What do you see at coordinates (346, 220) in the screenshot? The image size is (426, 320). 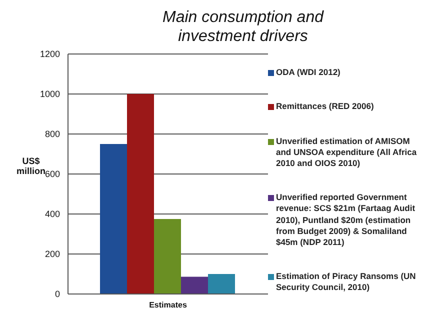 I see `legend-label: Unverified reported Government revenue: SCS $21m (Fartaag Audit 2010), Puntland $20m (estimation from Budget 2009) & Somaliland $45m (NDP 2011)` at bounding box center [346, 220].